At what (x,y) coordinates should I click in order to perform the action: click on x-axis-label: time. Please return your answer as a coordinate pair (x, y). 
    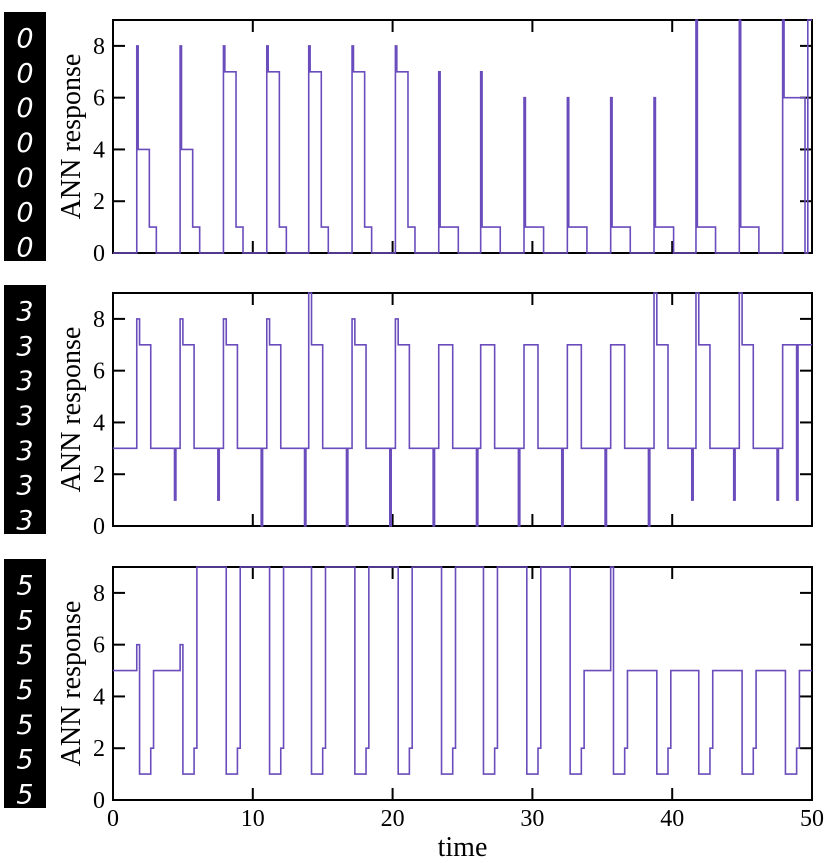
    Looking at the image, I should click on (463, 847).